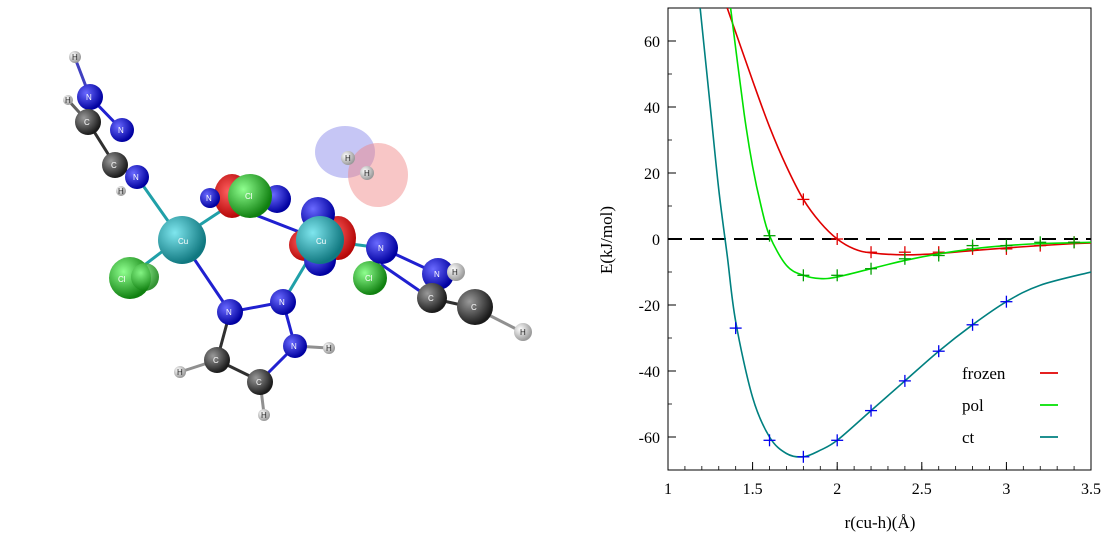  I want to click on x-tick-label: 3, so click(1006, 489).